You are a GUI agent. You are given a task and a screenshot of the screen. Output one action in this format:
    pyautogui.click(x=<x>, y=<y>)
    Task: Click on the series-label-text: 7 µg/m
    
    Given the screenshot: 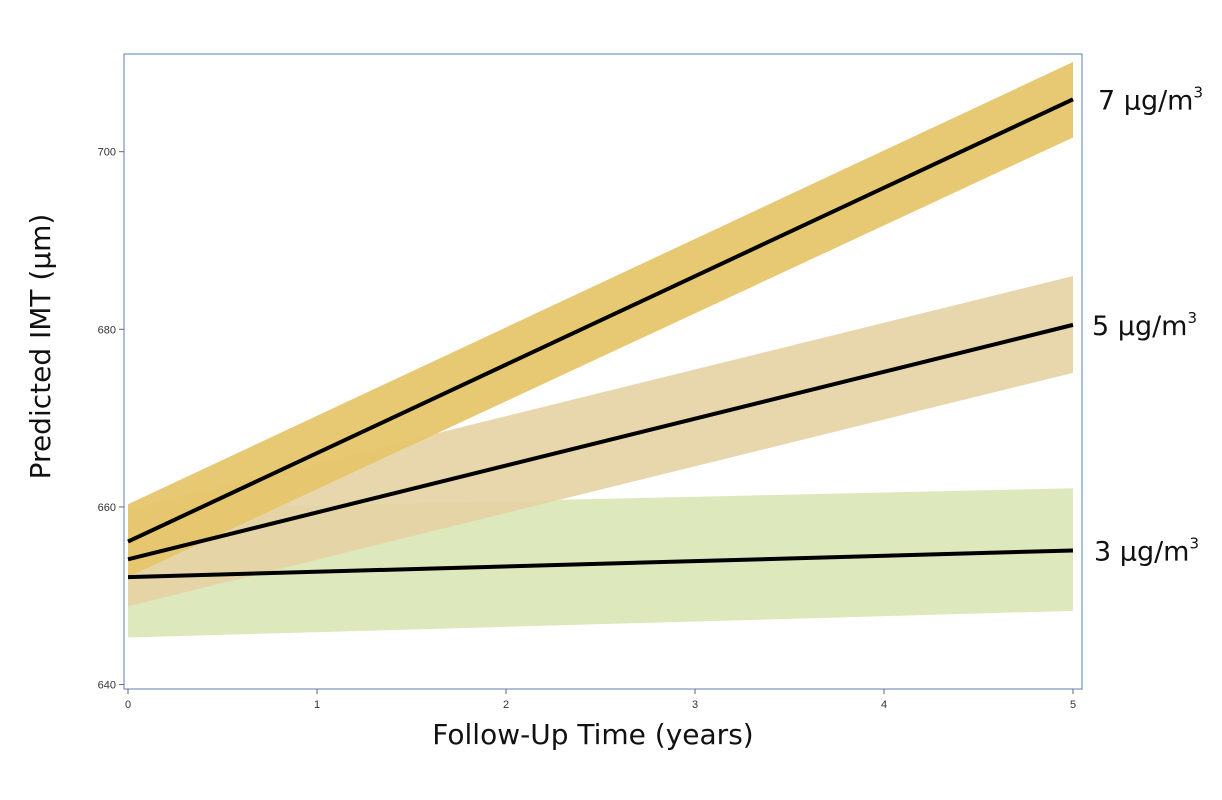 What is the action you would take?
    pyautogui.click(x=1145, y=100)
    